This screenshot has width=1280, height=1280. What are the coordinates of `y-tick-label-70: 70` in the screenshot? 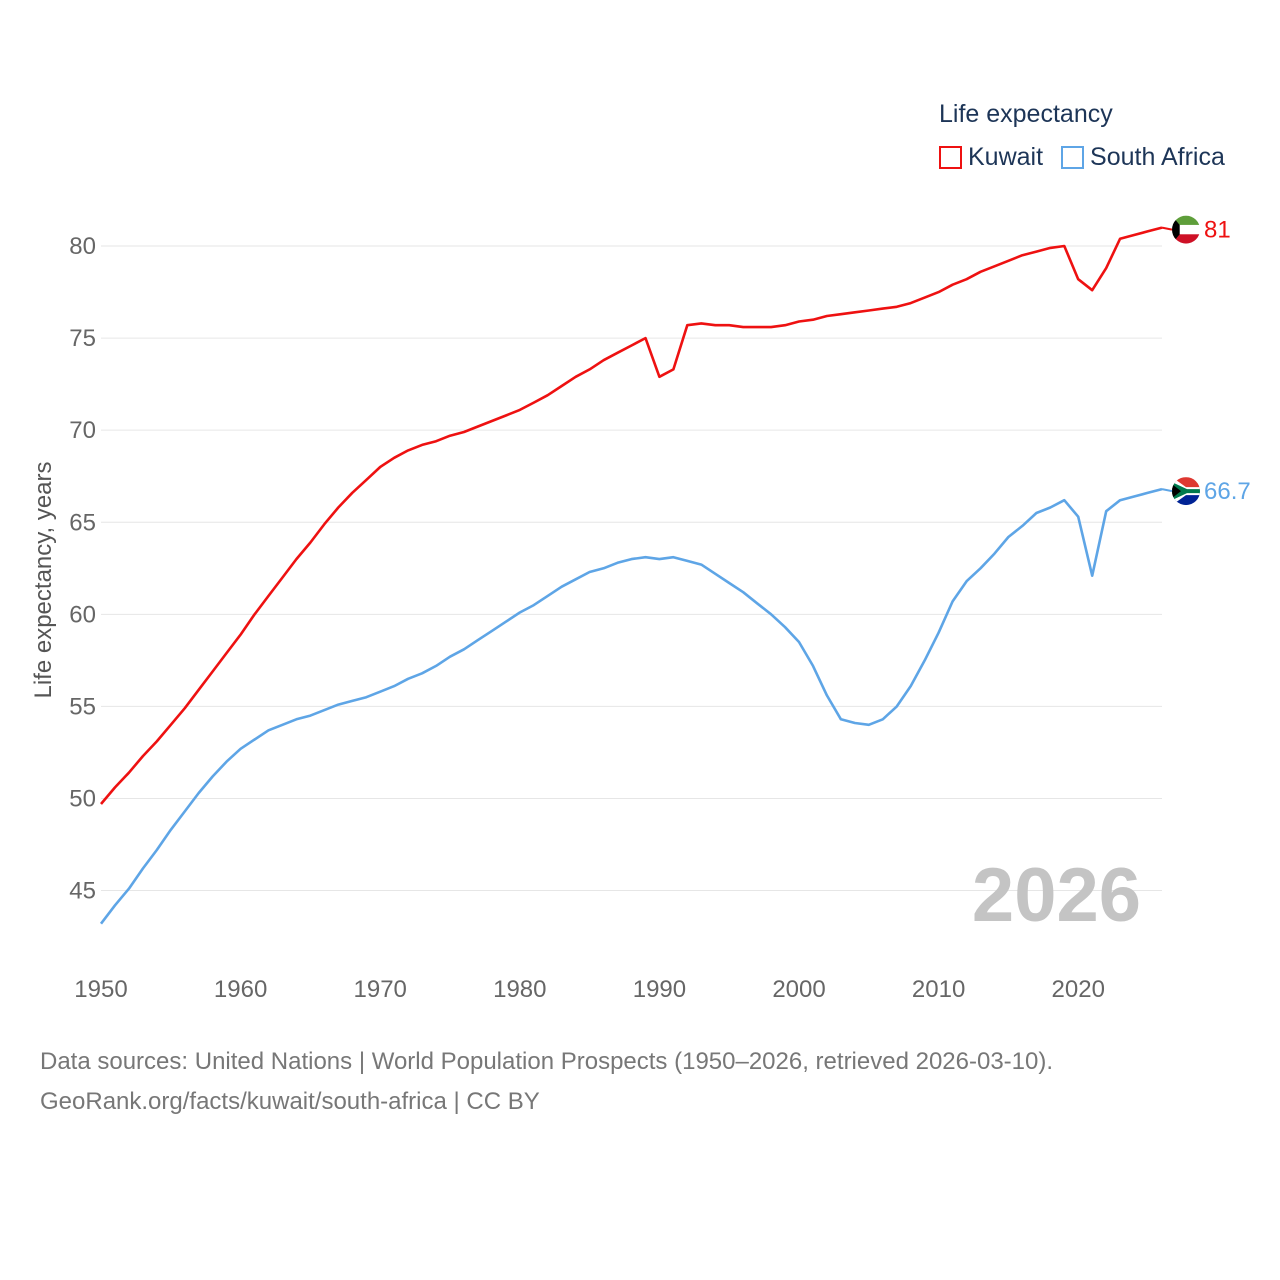 It's located at (82, 430).